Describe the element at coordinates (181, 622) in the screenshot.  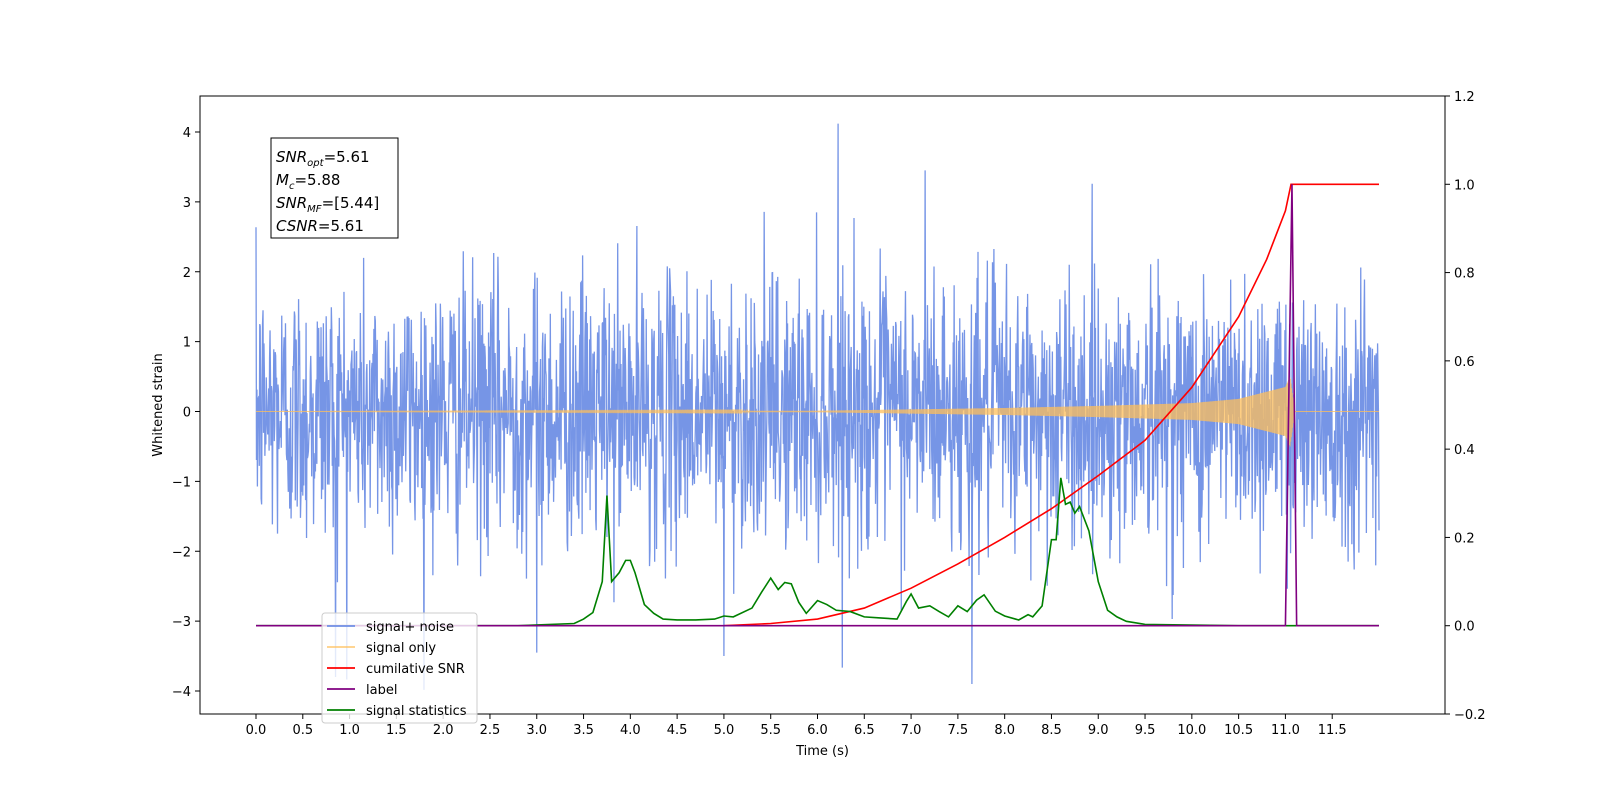
I see `y-tick-label: −3` at that location.